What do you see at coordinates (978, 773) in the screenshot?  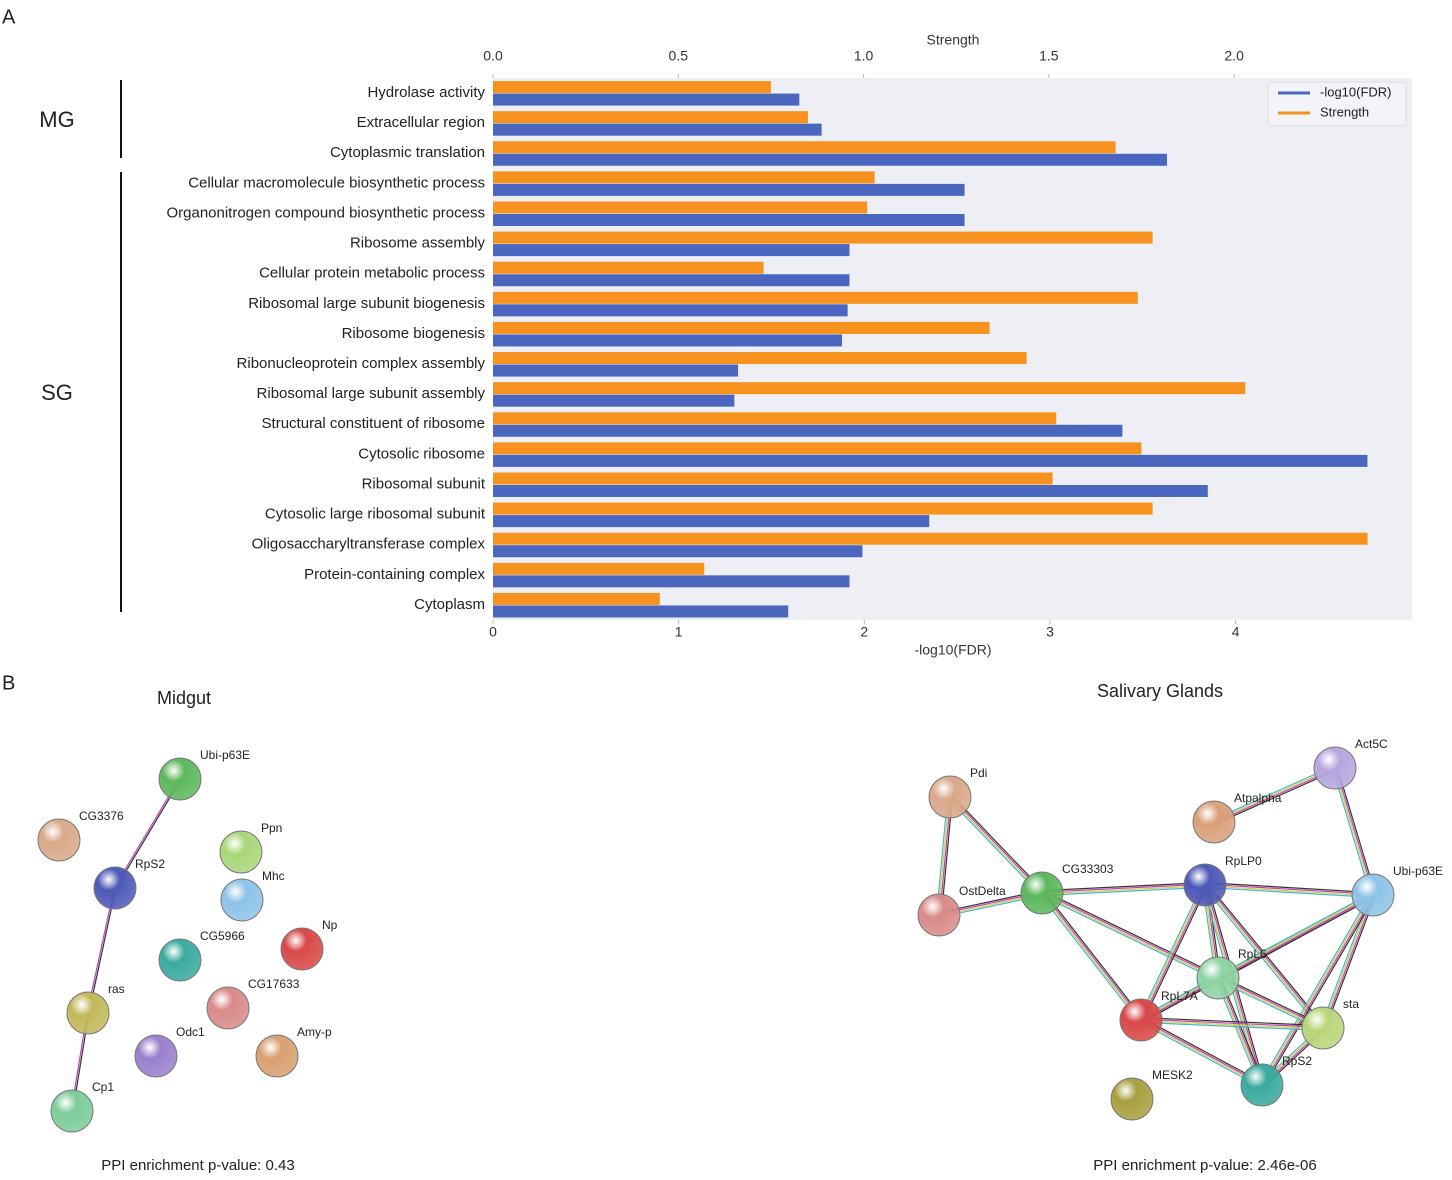 I see `node-label: Pdi` at bounding box center [978, 773].